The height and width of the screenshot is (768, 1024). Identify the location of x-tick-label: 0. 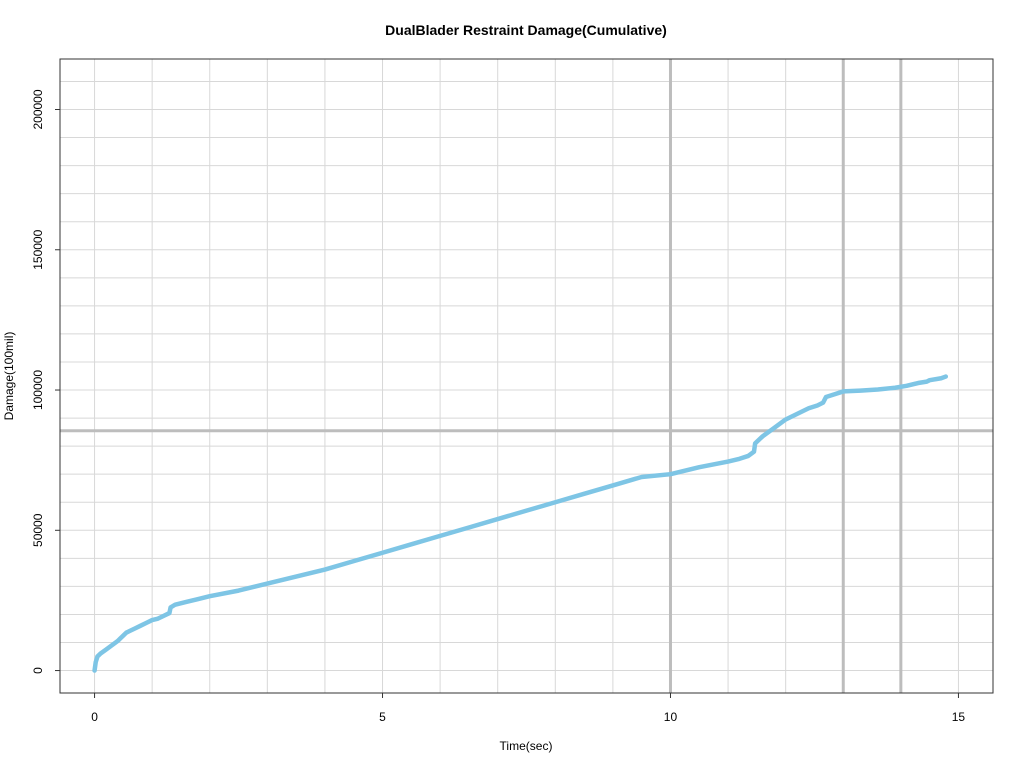
(94, 717).